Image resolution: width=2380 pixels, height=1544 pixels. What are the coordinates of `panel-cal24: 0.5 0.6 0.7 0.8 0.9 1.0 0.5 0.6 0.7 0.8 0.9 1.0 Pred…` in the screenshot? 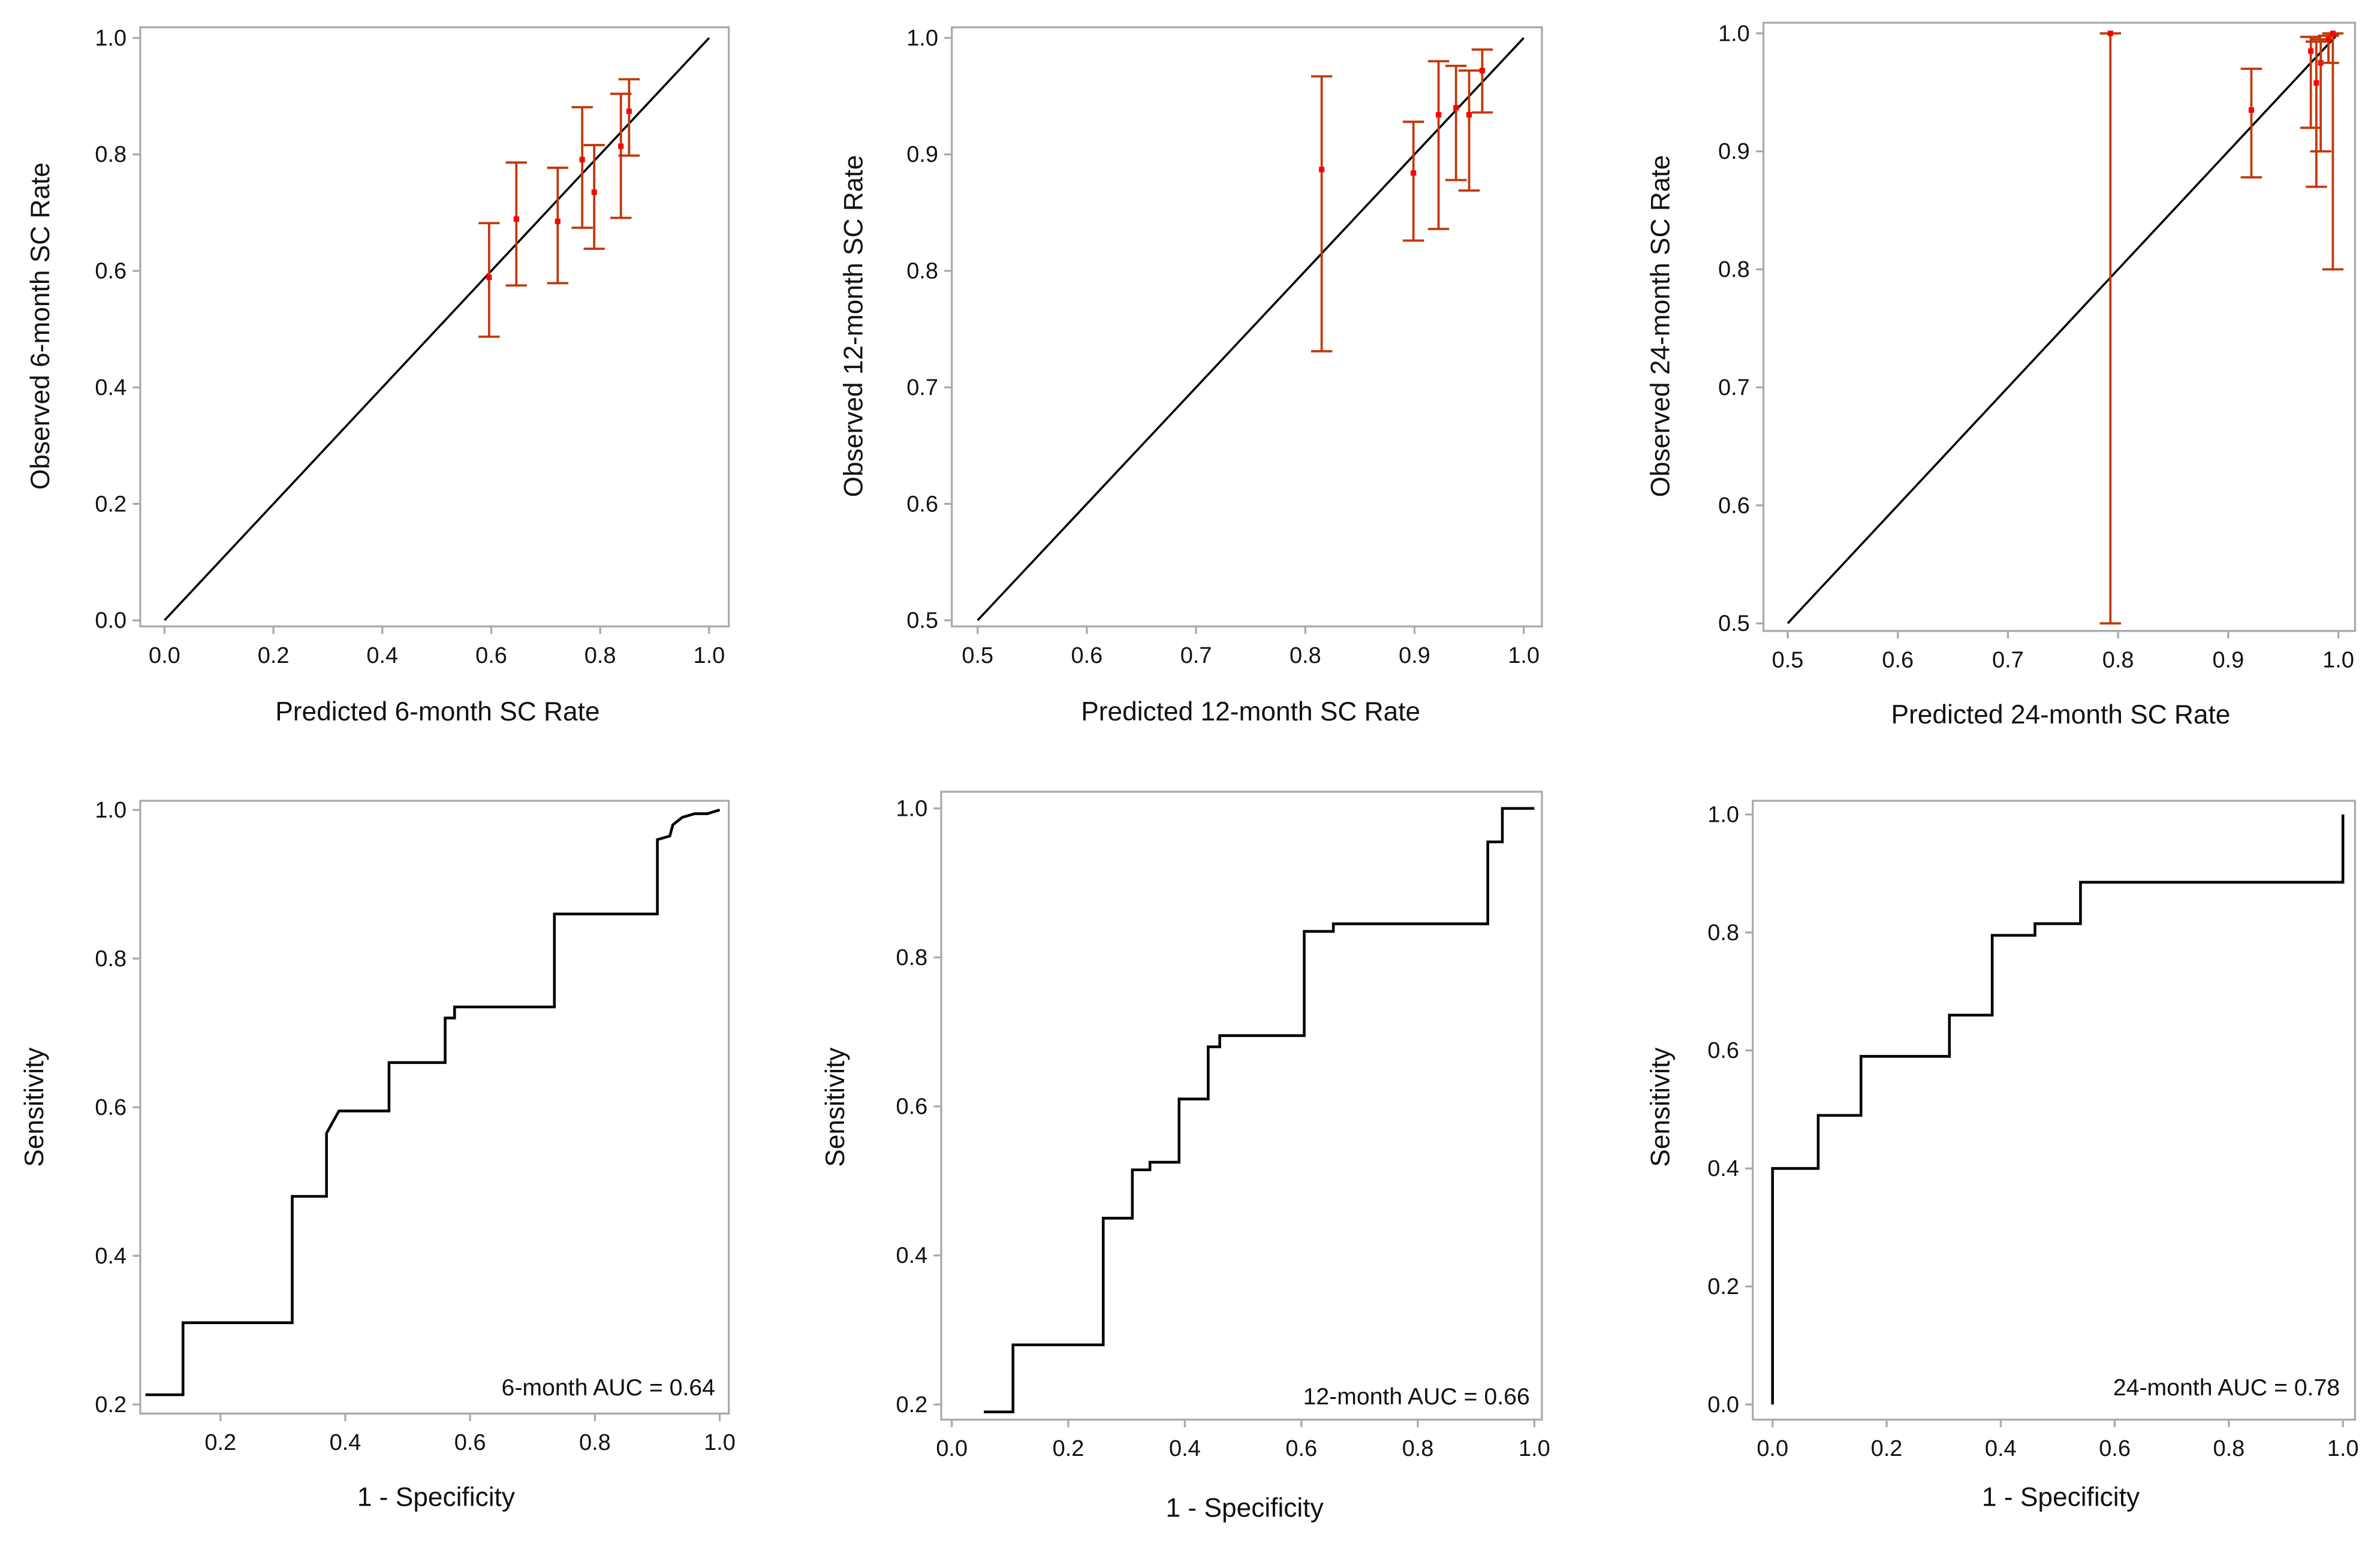 It's located at (2002, 375).